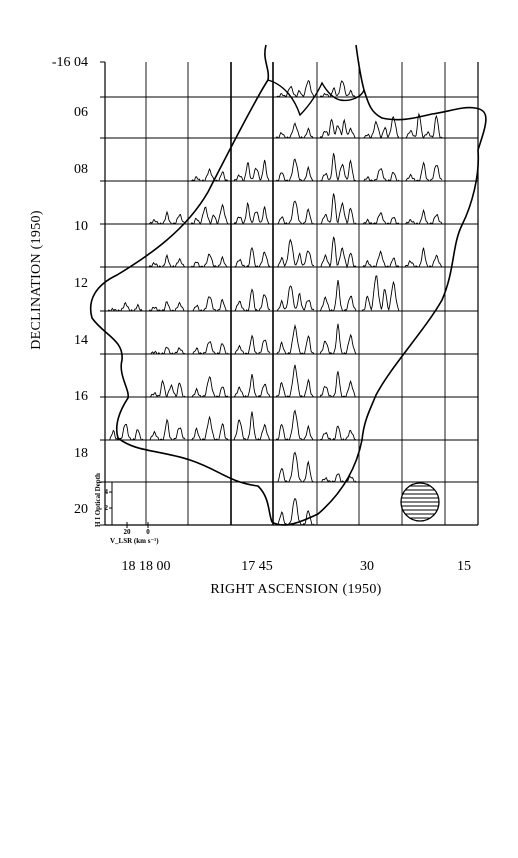 Image resolution: width=518 pixels, height=858 pixels. I want to click on beam-hatch, so click(420, 502).